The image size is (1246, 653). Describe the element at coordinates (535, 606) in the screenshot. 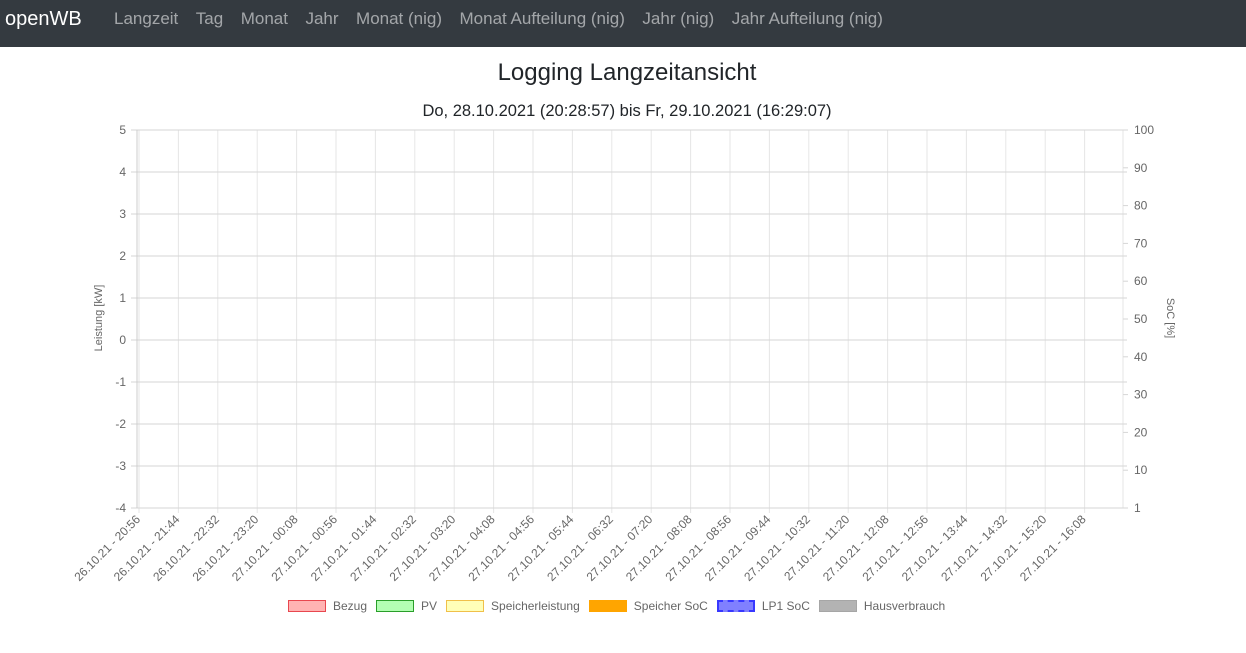

I see `legend-label: Speicherleistung` at that location.